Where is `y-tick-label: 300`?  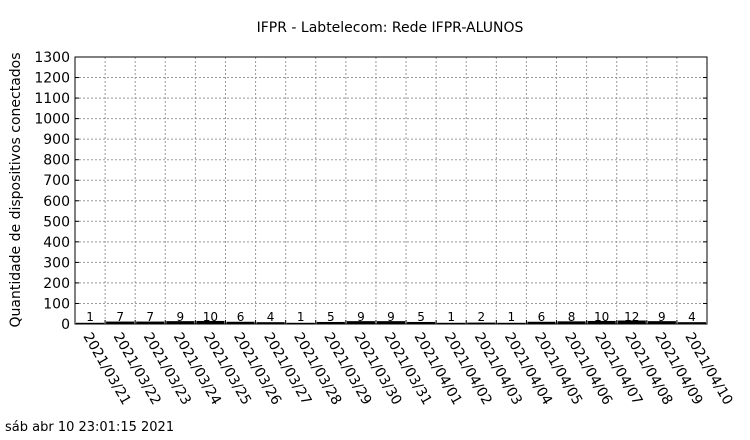
y-tick-label: 300 is located at coordinates (56, 263).